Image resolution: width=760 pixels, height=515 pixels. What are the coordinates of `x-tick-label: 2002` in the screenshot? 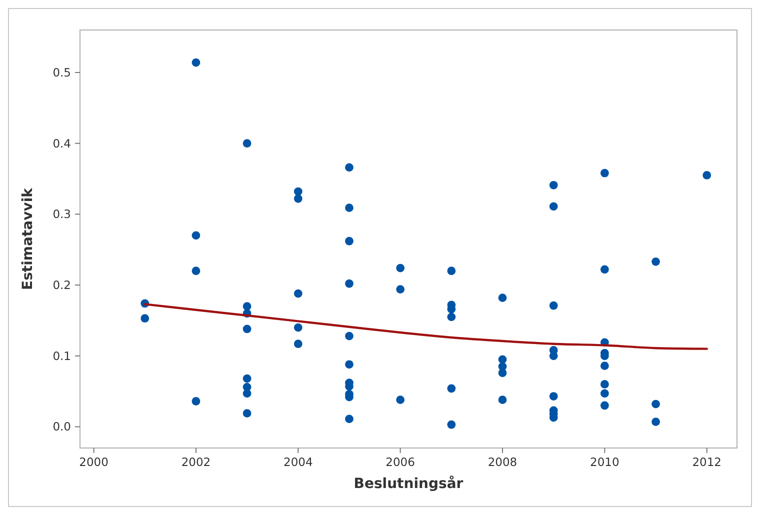 It's located at (196, 462).